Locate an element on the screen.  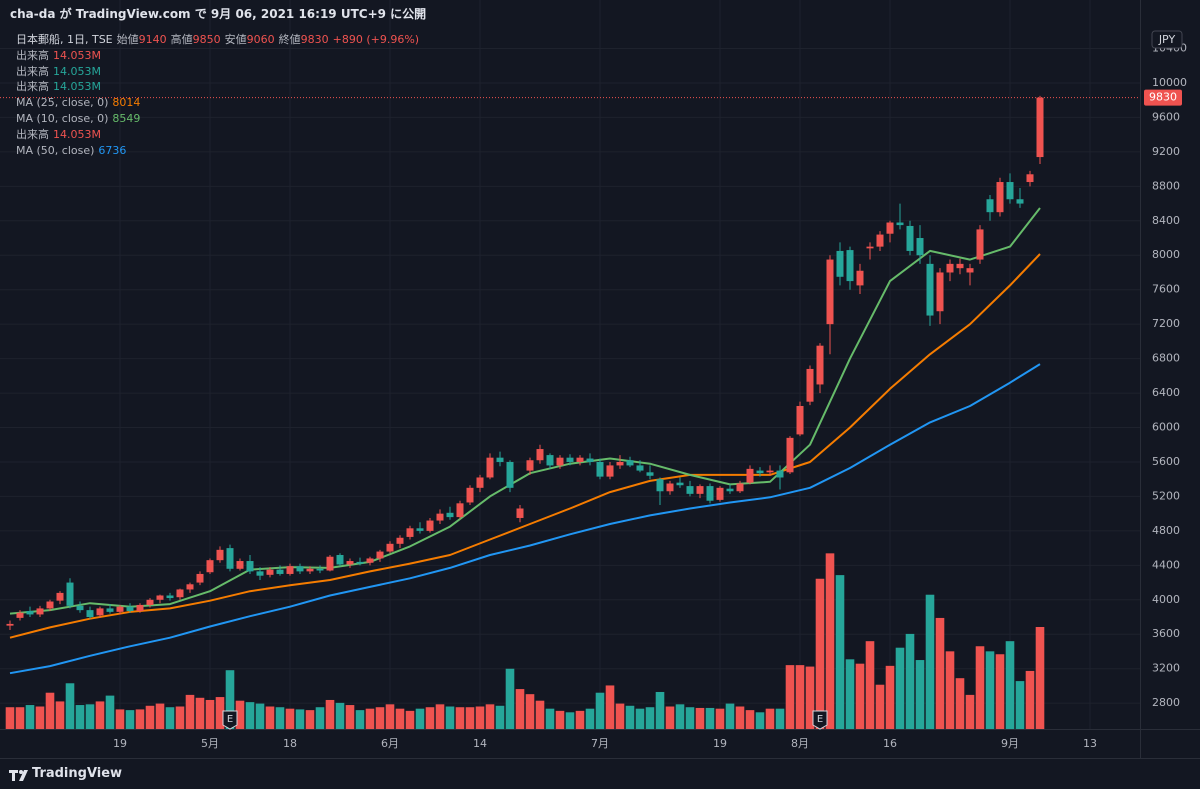
earnings-marker: E is located at coordinates (820, 720).